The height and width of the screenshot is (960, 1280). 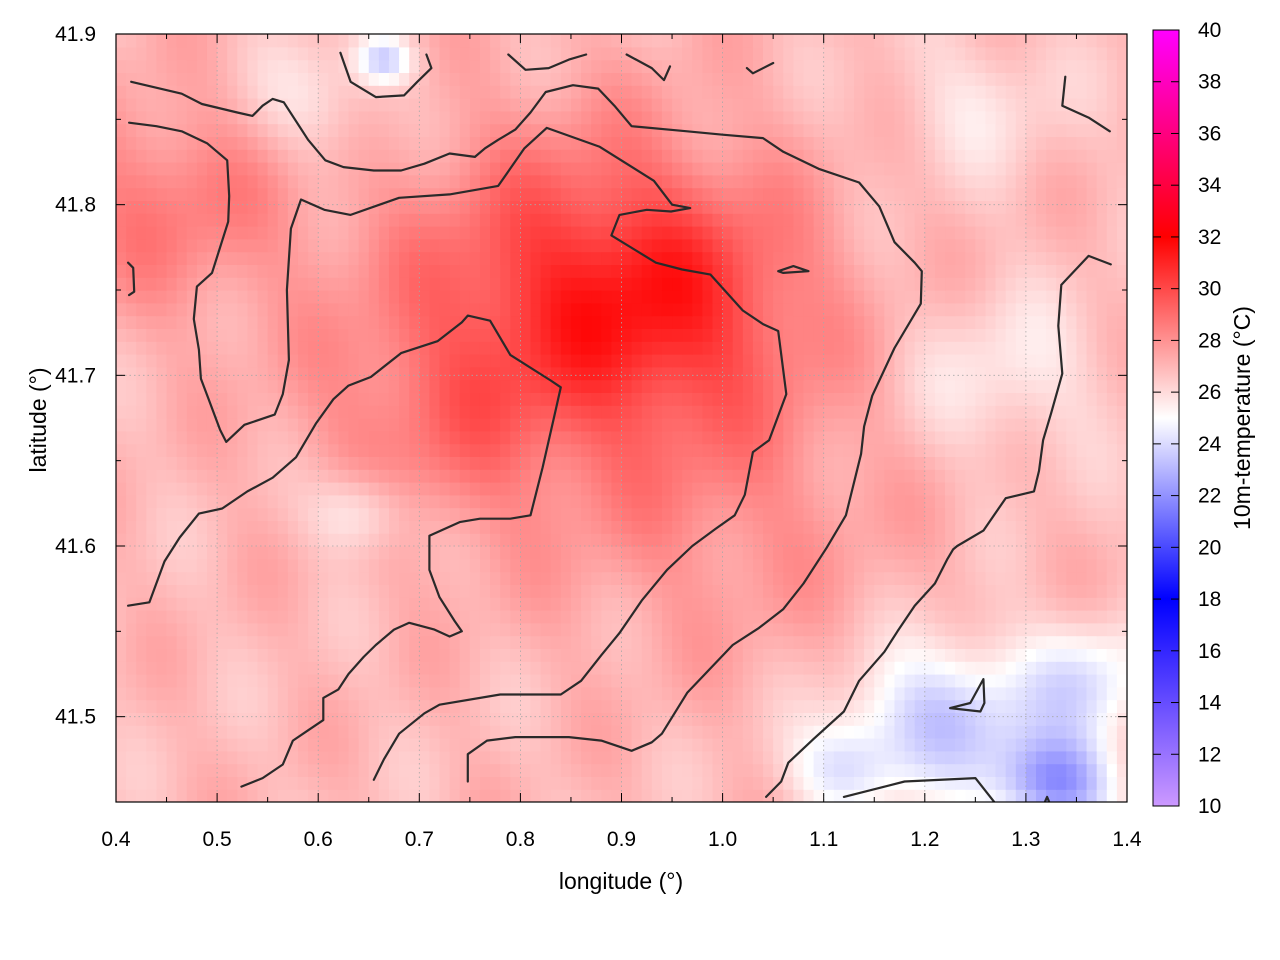 I want to click on x-tick-label: 0.8, so click(x=520, y=839).